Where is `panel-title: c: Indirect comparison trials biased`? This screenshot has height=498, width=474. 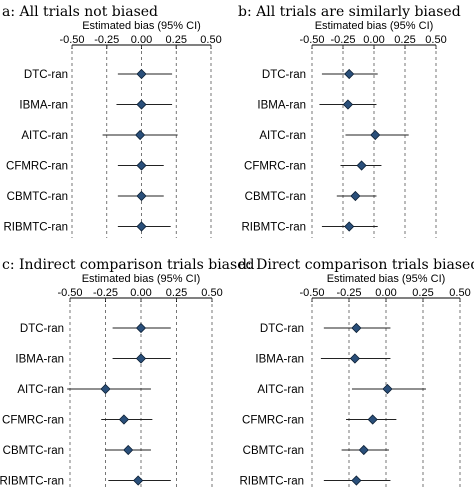 panel-title: c: Indirect comparison trials biased is located at coordinates (128, 265).